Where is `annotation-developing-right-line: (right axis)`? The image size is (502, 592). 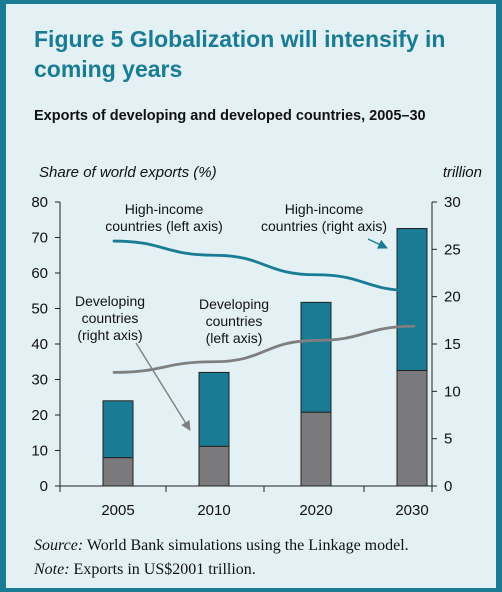
annotation-developing-right-line: (right axis) is located at coordinates (109, 335).